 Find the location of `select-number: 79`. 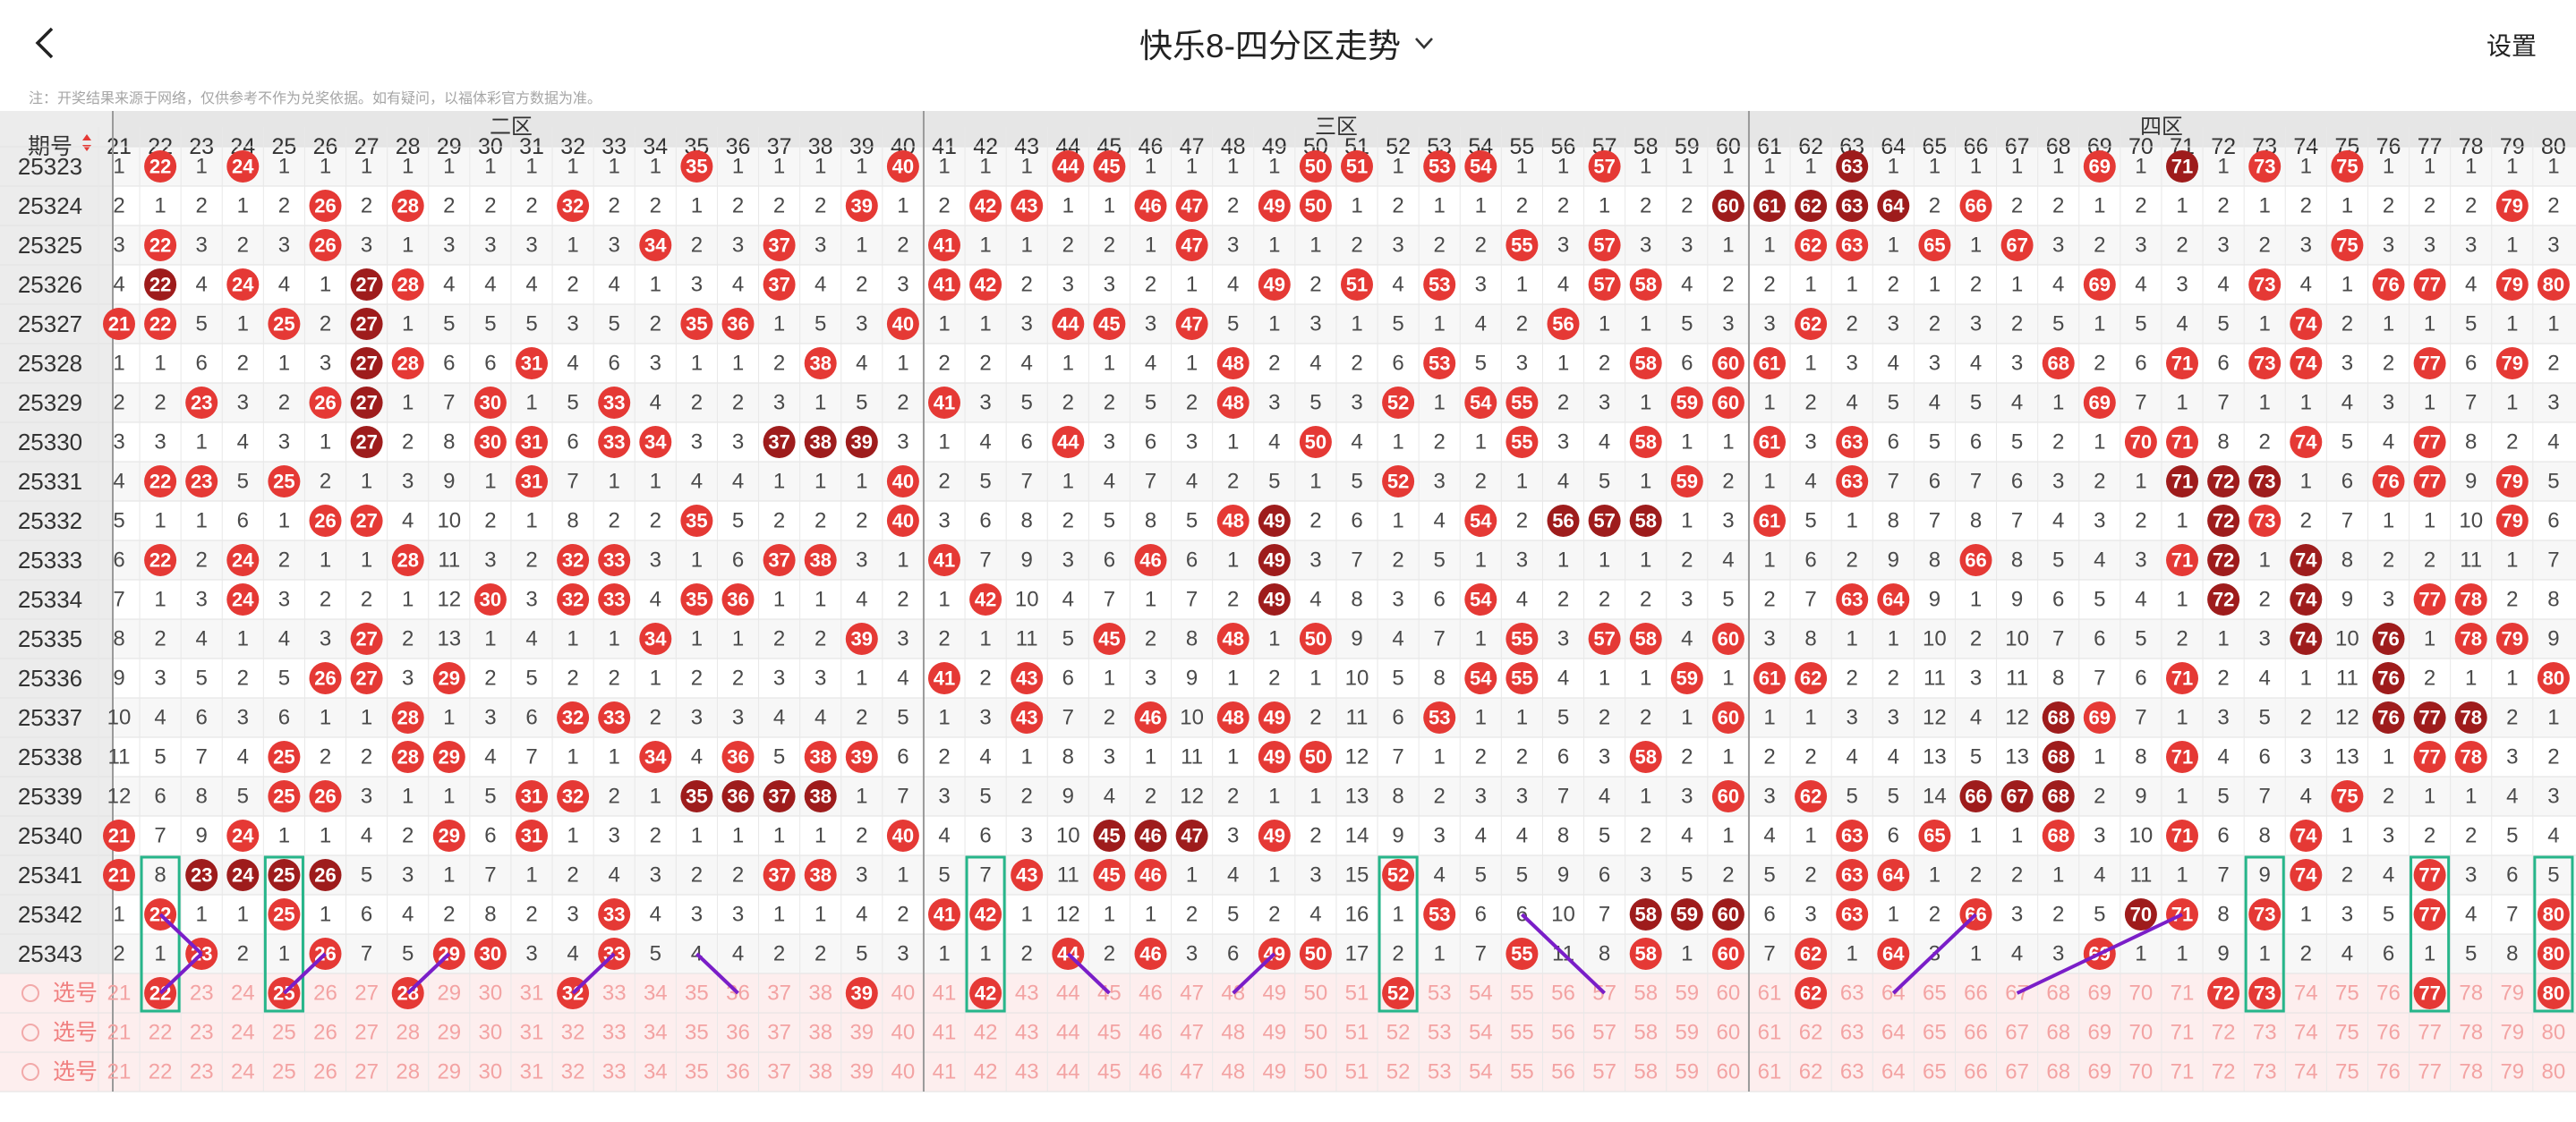

select-number: 79 is located at coordinates (2512, 1072).